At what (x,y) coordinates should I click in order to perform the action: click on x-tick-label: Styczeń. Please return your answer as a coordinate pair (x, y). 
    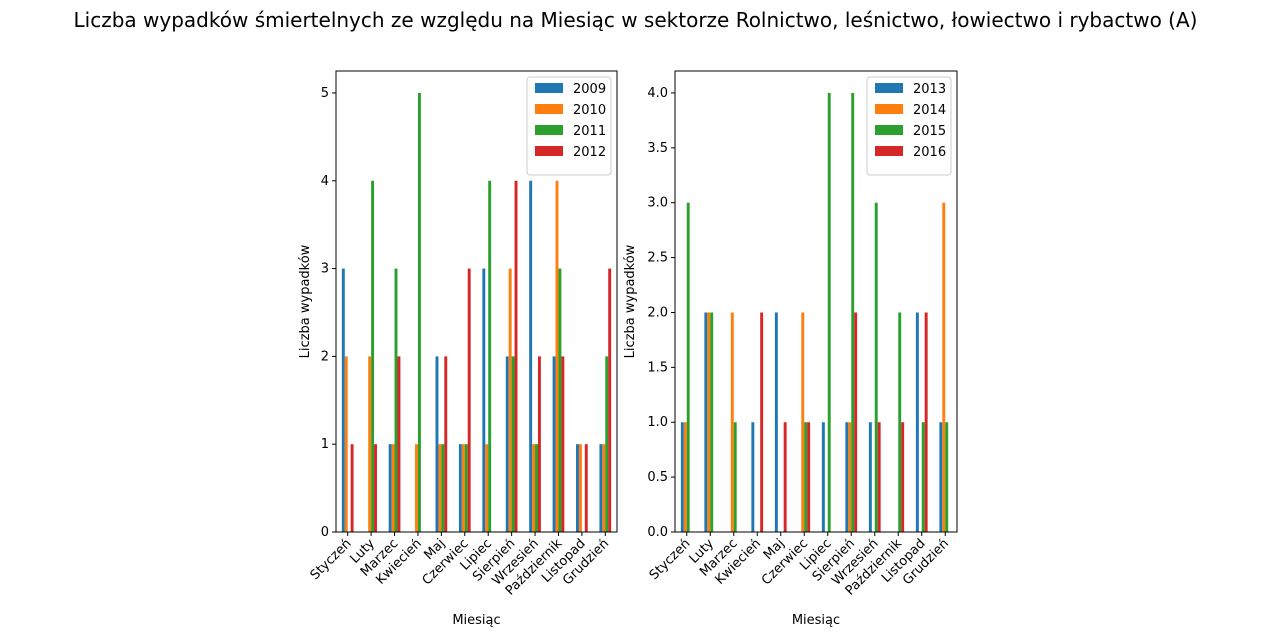
    Looking at the image, I should click on (670, 559).